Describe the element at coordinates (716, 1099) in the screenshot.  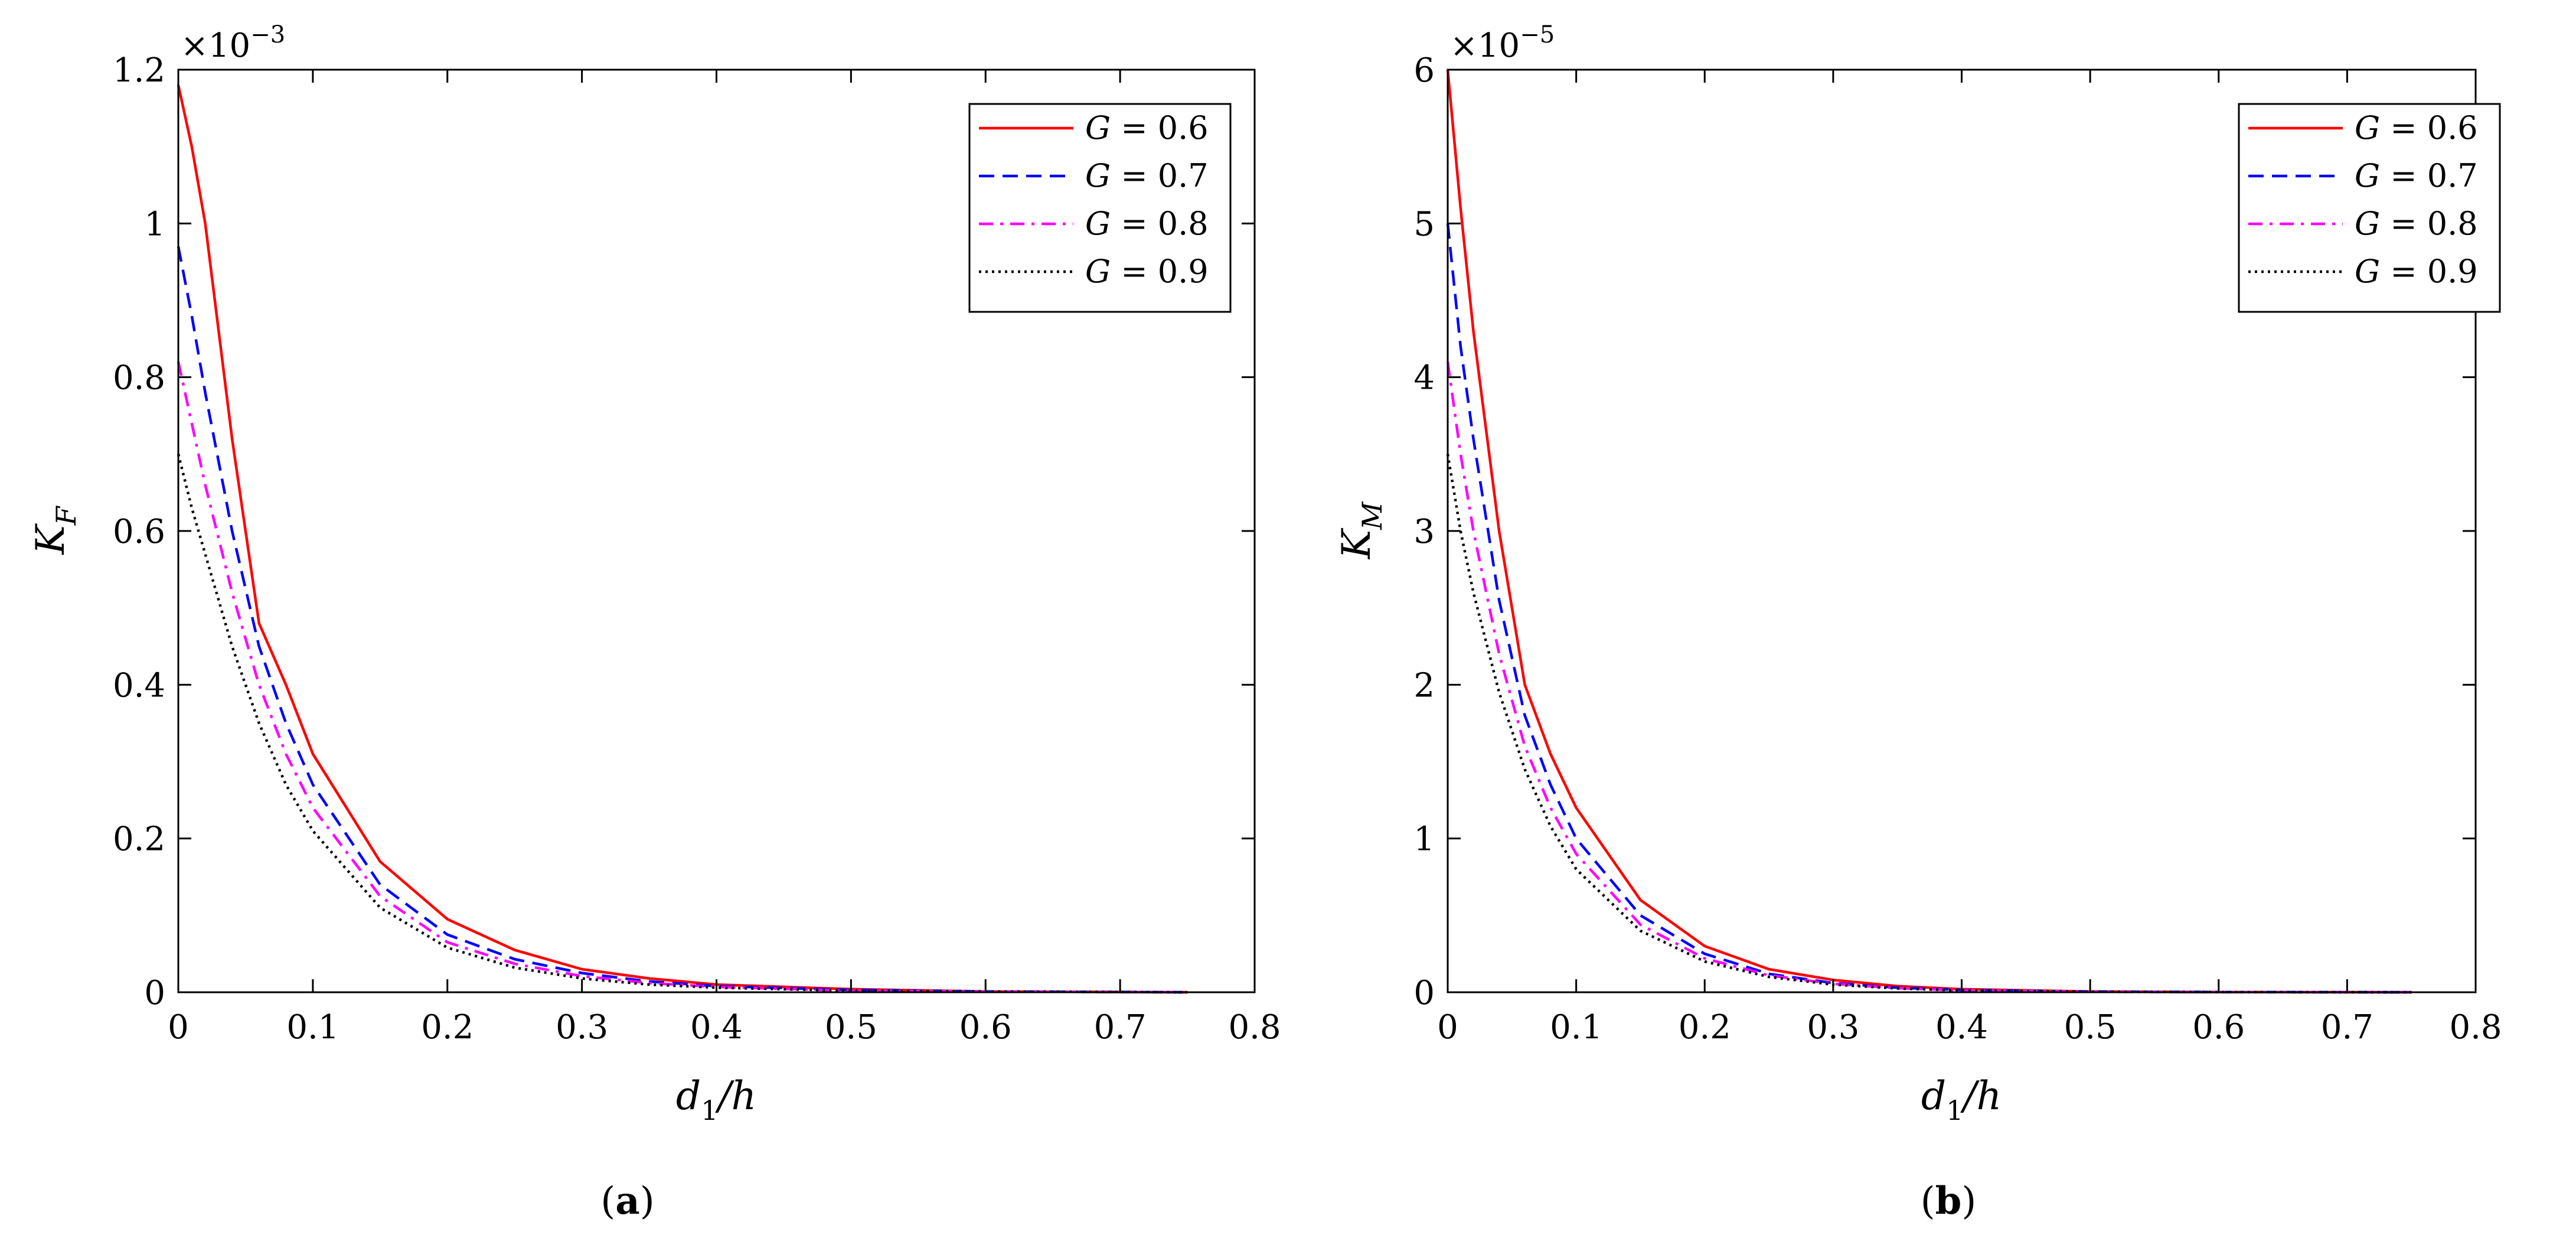
I see `panel-a-x-axis-label: d1/h` at that location.